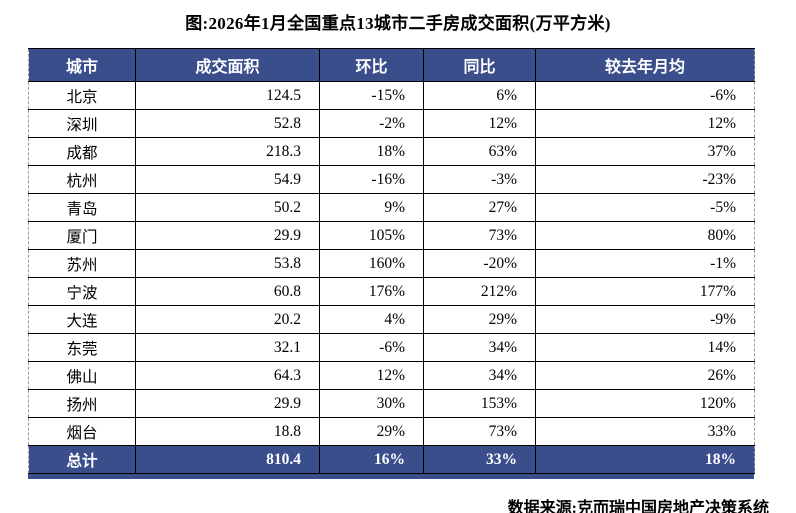 The height and width of the screenshot is (513, 796). I want to click on cell-vs-year-avg: 26%, so click(645, 375).